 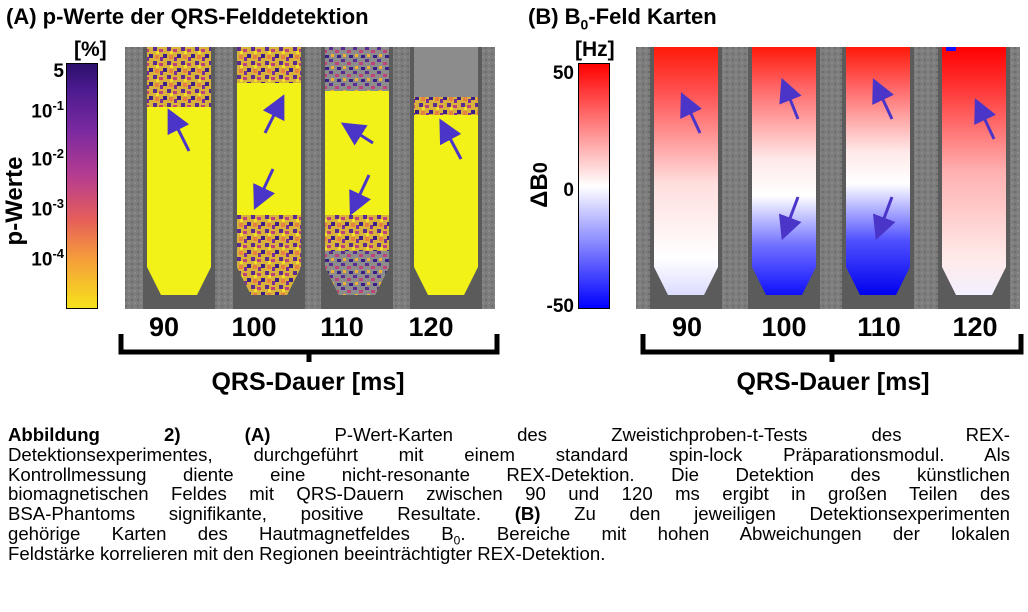 I want to click on duration-label-120: 120, so click(x=431, y=327).